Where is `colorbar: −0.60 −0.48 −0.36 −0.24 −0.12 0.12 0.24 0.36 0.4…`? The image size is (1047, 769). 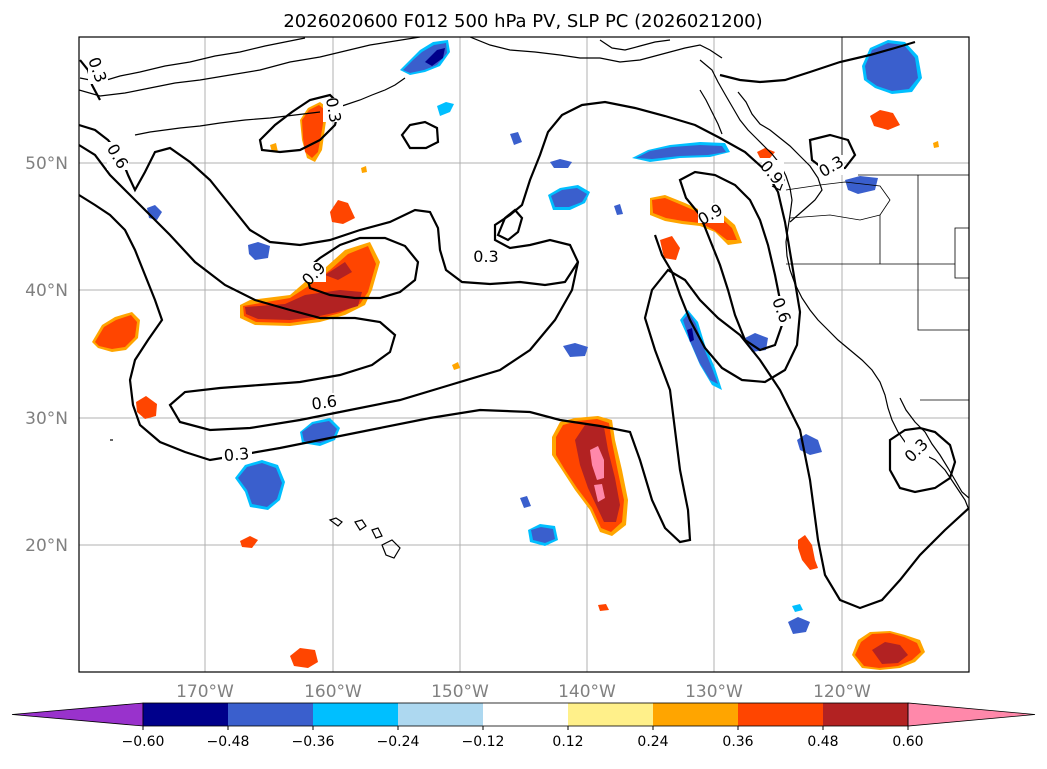
colorbar: −0.60 −0.48 −0.36 −0.24 −0.12 0.12 0.24 0.36 0.4… is located at coordinates (523, 726).